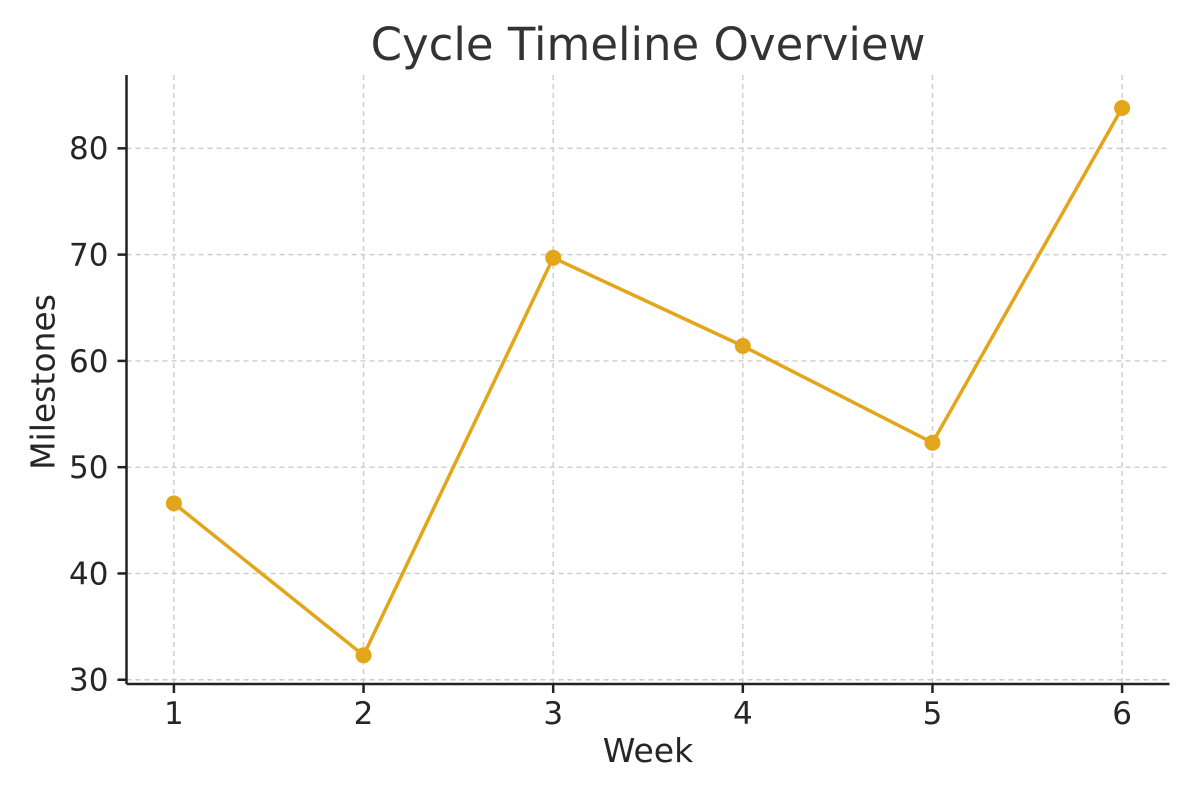 The width and height of the screenshot is (1200, 800). What do you see at coordinates (88, 468) in the screenshot?
I see `y-tick-label: 50` at bounding box center [88, 468].